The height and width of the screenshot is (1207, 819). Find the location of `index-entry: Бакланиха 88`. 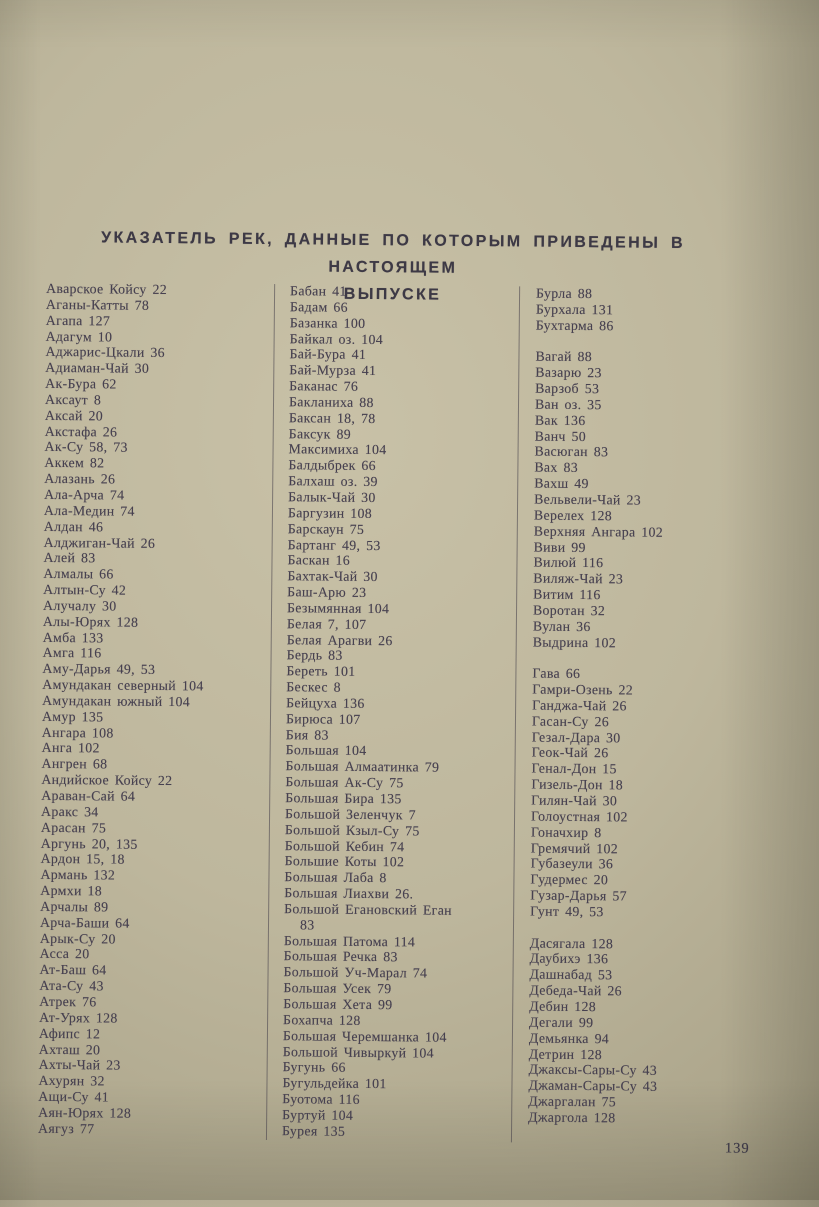

index-entry: Бакланиха 88 is located at coordinates (331, 402).